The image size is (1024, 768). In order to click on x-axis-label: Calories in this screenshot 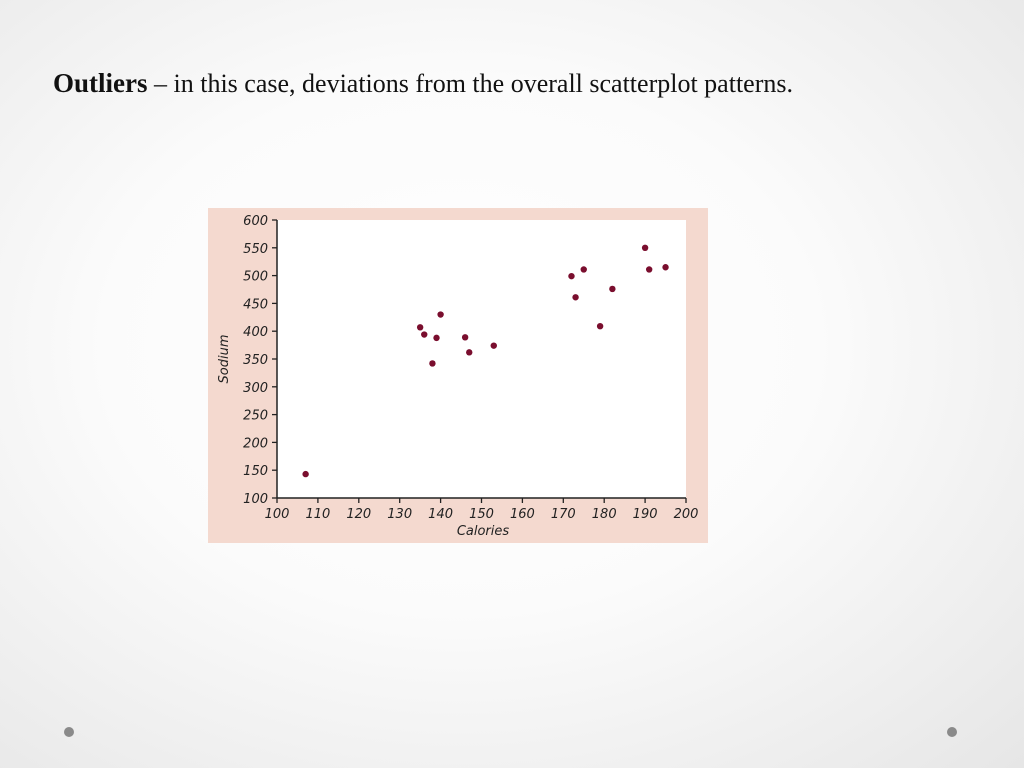, I will do `click(483, 531)`.